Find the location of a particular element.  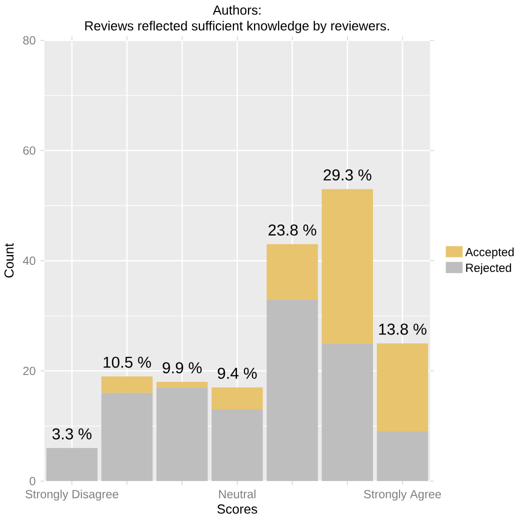

chart-subtitle: Reviews reflected sufficient knowledge by reviewers. is located at coordinates (237, 27).